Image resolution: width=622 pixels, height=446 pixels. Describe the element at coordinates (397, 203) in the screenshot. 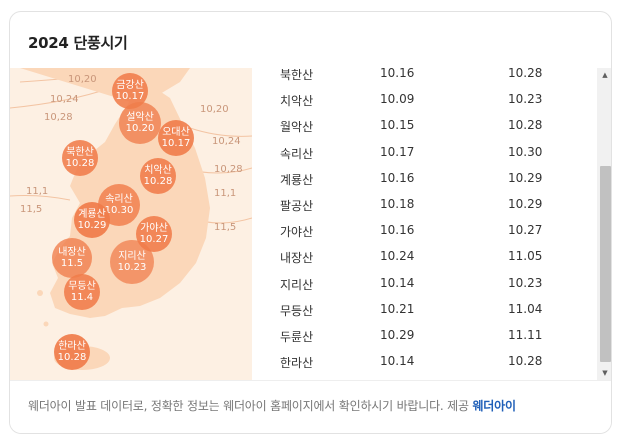

I see `table-cell-first: 10.18` at that location.